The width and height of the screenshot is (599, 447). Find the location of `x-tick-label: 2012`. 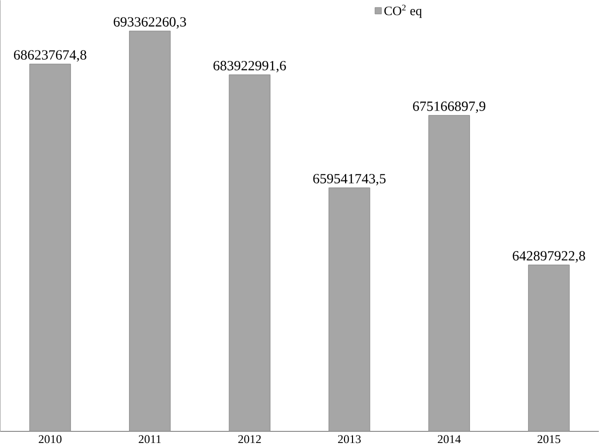

x-tick-label: 2012 is located at coordinates (249, 439).